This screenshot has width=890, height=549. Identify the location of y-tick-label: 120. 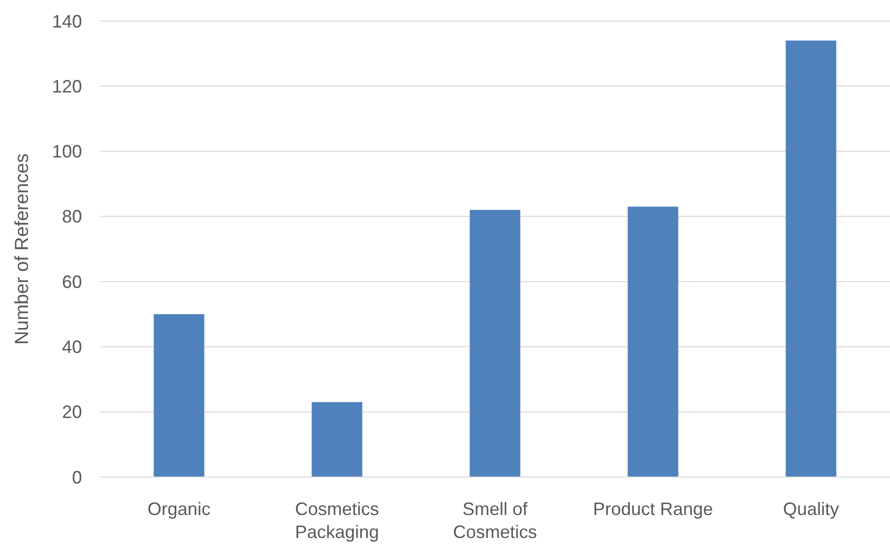
(67, 86).